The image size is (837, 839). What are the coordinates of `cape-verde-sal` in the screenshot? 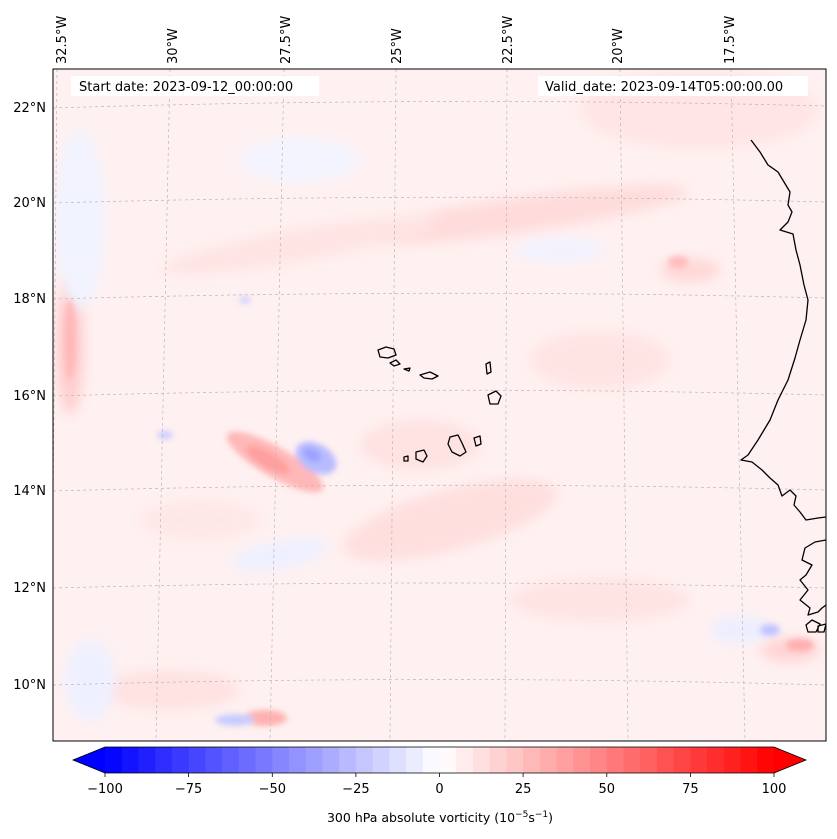 It's located at (488, 368).